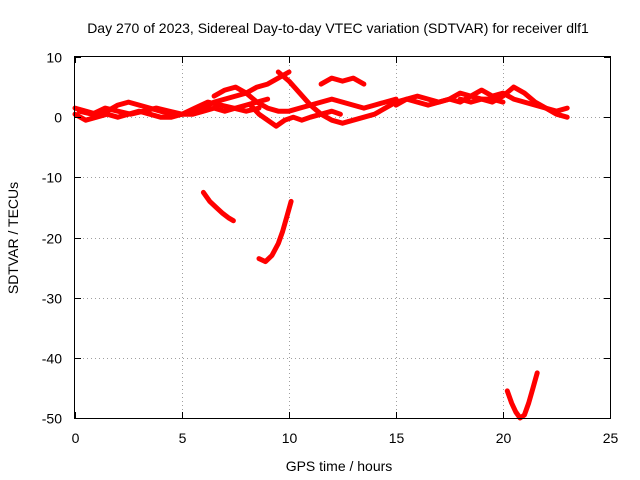 Image resolution: width=640 pixels, height=480 pixels. What do you see at coordinates (52, 299) in the screenshot?
I see `y-tick-label: -30` at bounding box center [52, 299].